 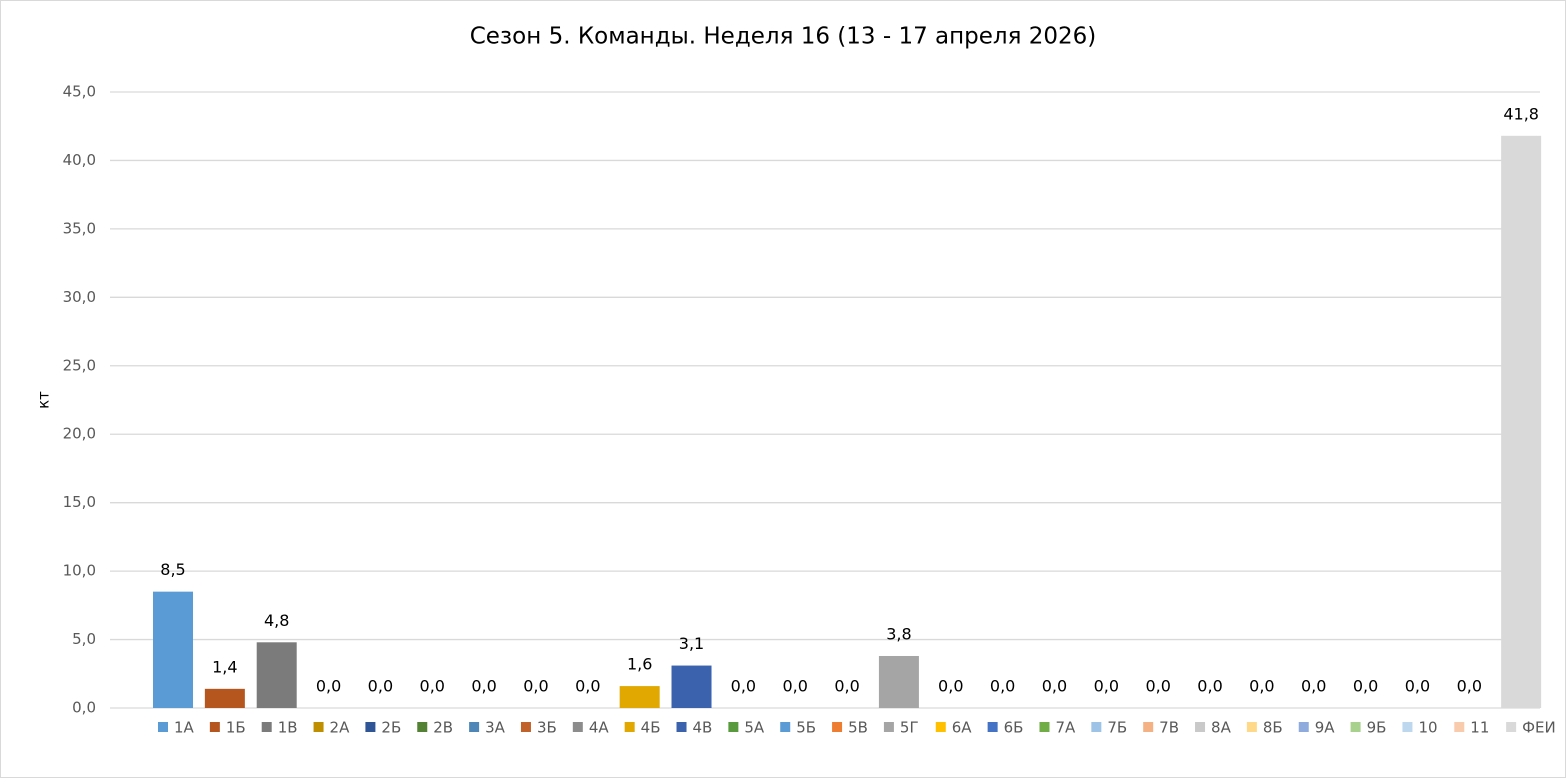 I want to click on legend-label: 4В, so click(x=703, y=728).